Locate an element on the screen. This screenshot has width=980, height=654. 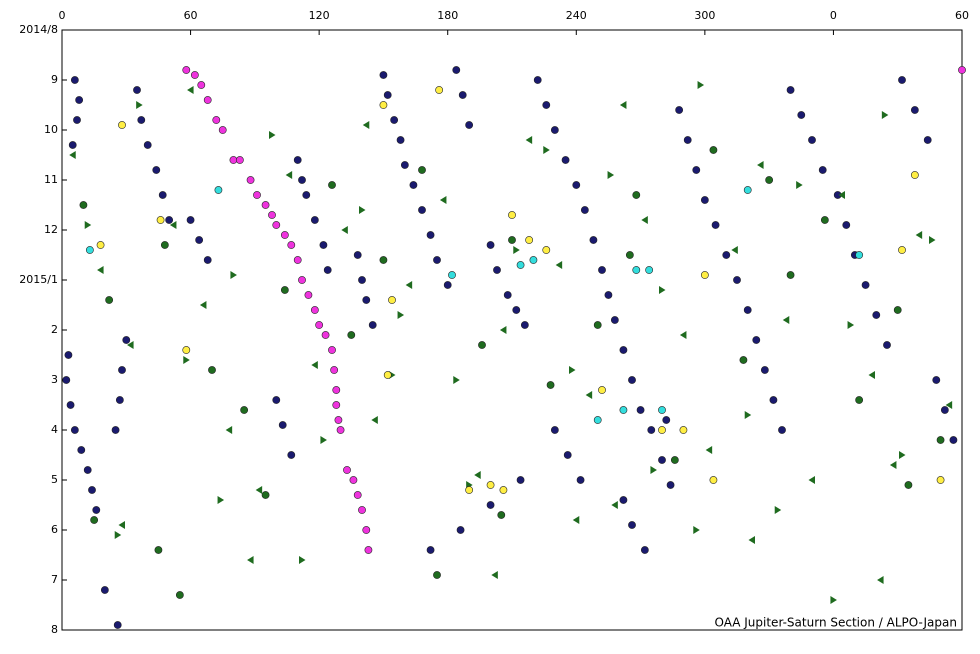
y-tick-label: 9 is located at coordinates (54, 79).